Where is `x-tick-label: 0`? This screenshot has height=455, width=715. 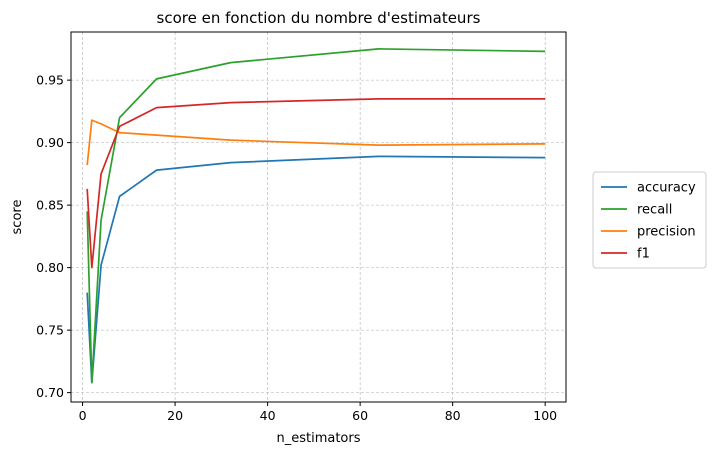 x-tick-label: 0 is located at coordinates (83, 415).